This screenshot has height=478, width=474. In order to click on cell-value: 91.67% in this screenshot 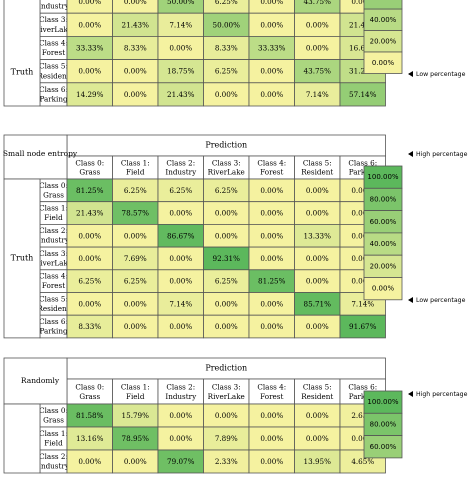, I will do `click(363, 326)`.